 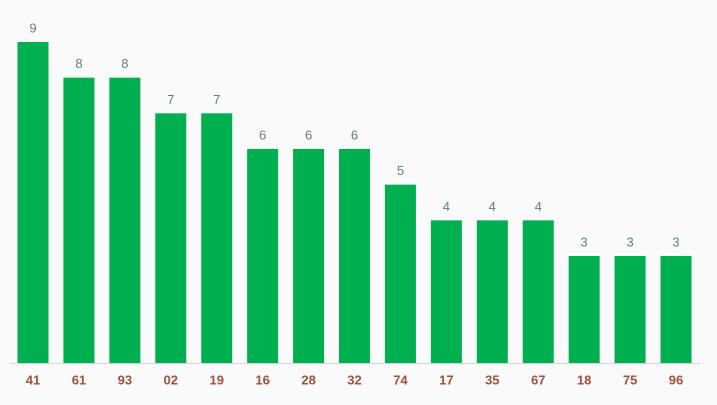 What do you see at coordinates (354, 379) in the screenshot?
I see `x-tick-label: 32` at bounding box center [354, 379].